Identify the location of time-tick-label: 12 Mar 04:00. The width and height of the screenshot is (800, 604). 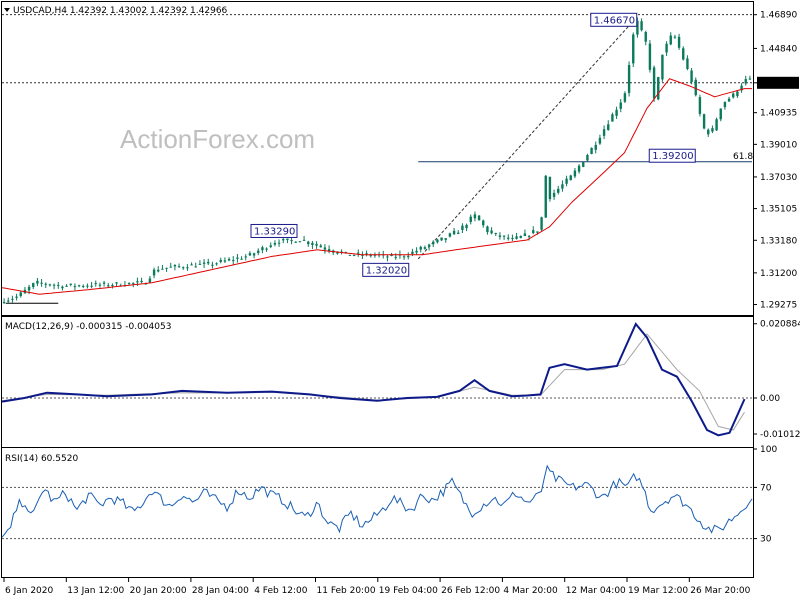
(596, 591).